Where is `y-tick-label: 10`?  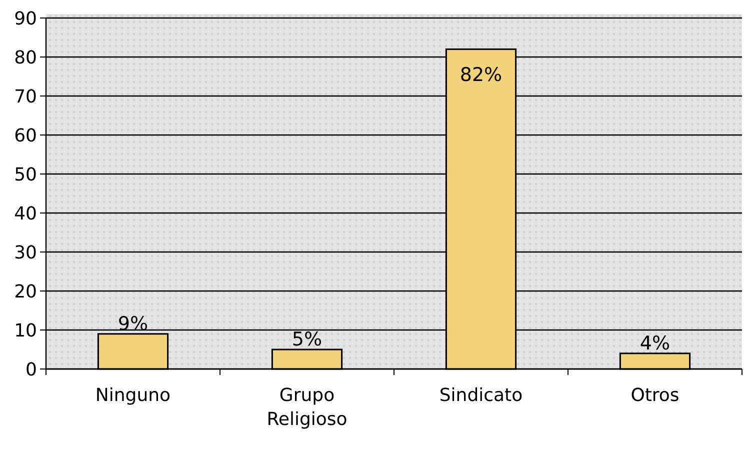 y-tick-label: 10 is located at coordinates (25, 331).